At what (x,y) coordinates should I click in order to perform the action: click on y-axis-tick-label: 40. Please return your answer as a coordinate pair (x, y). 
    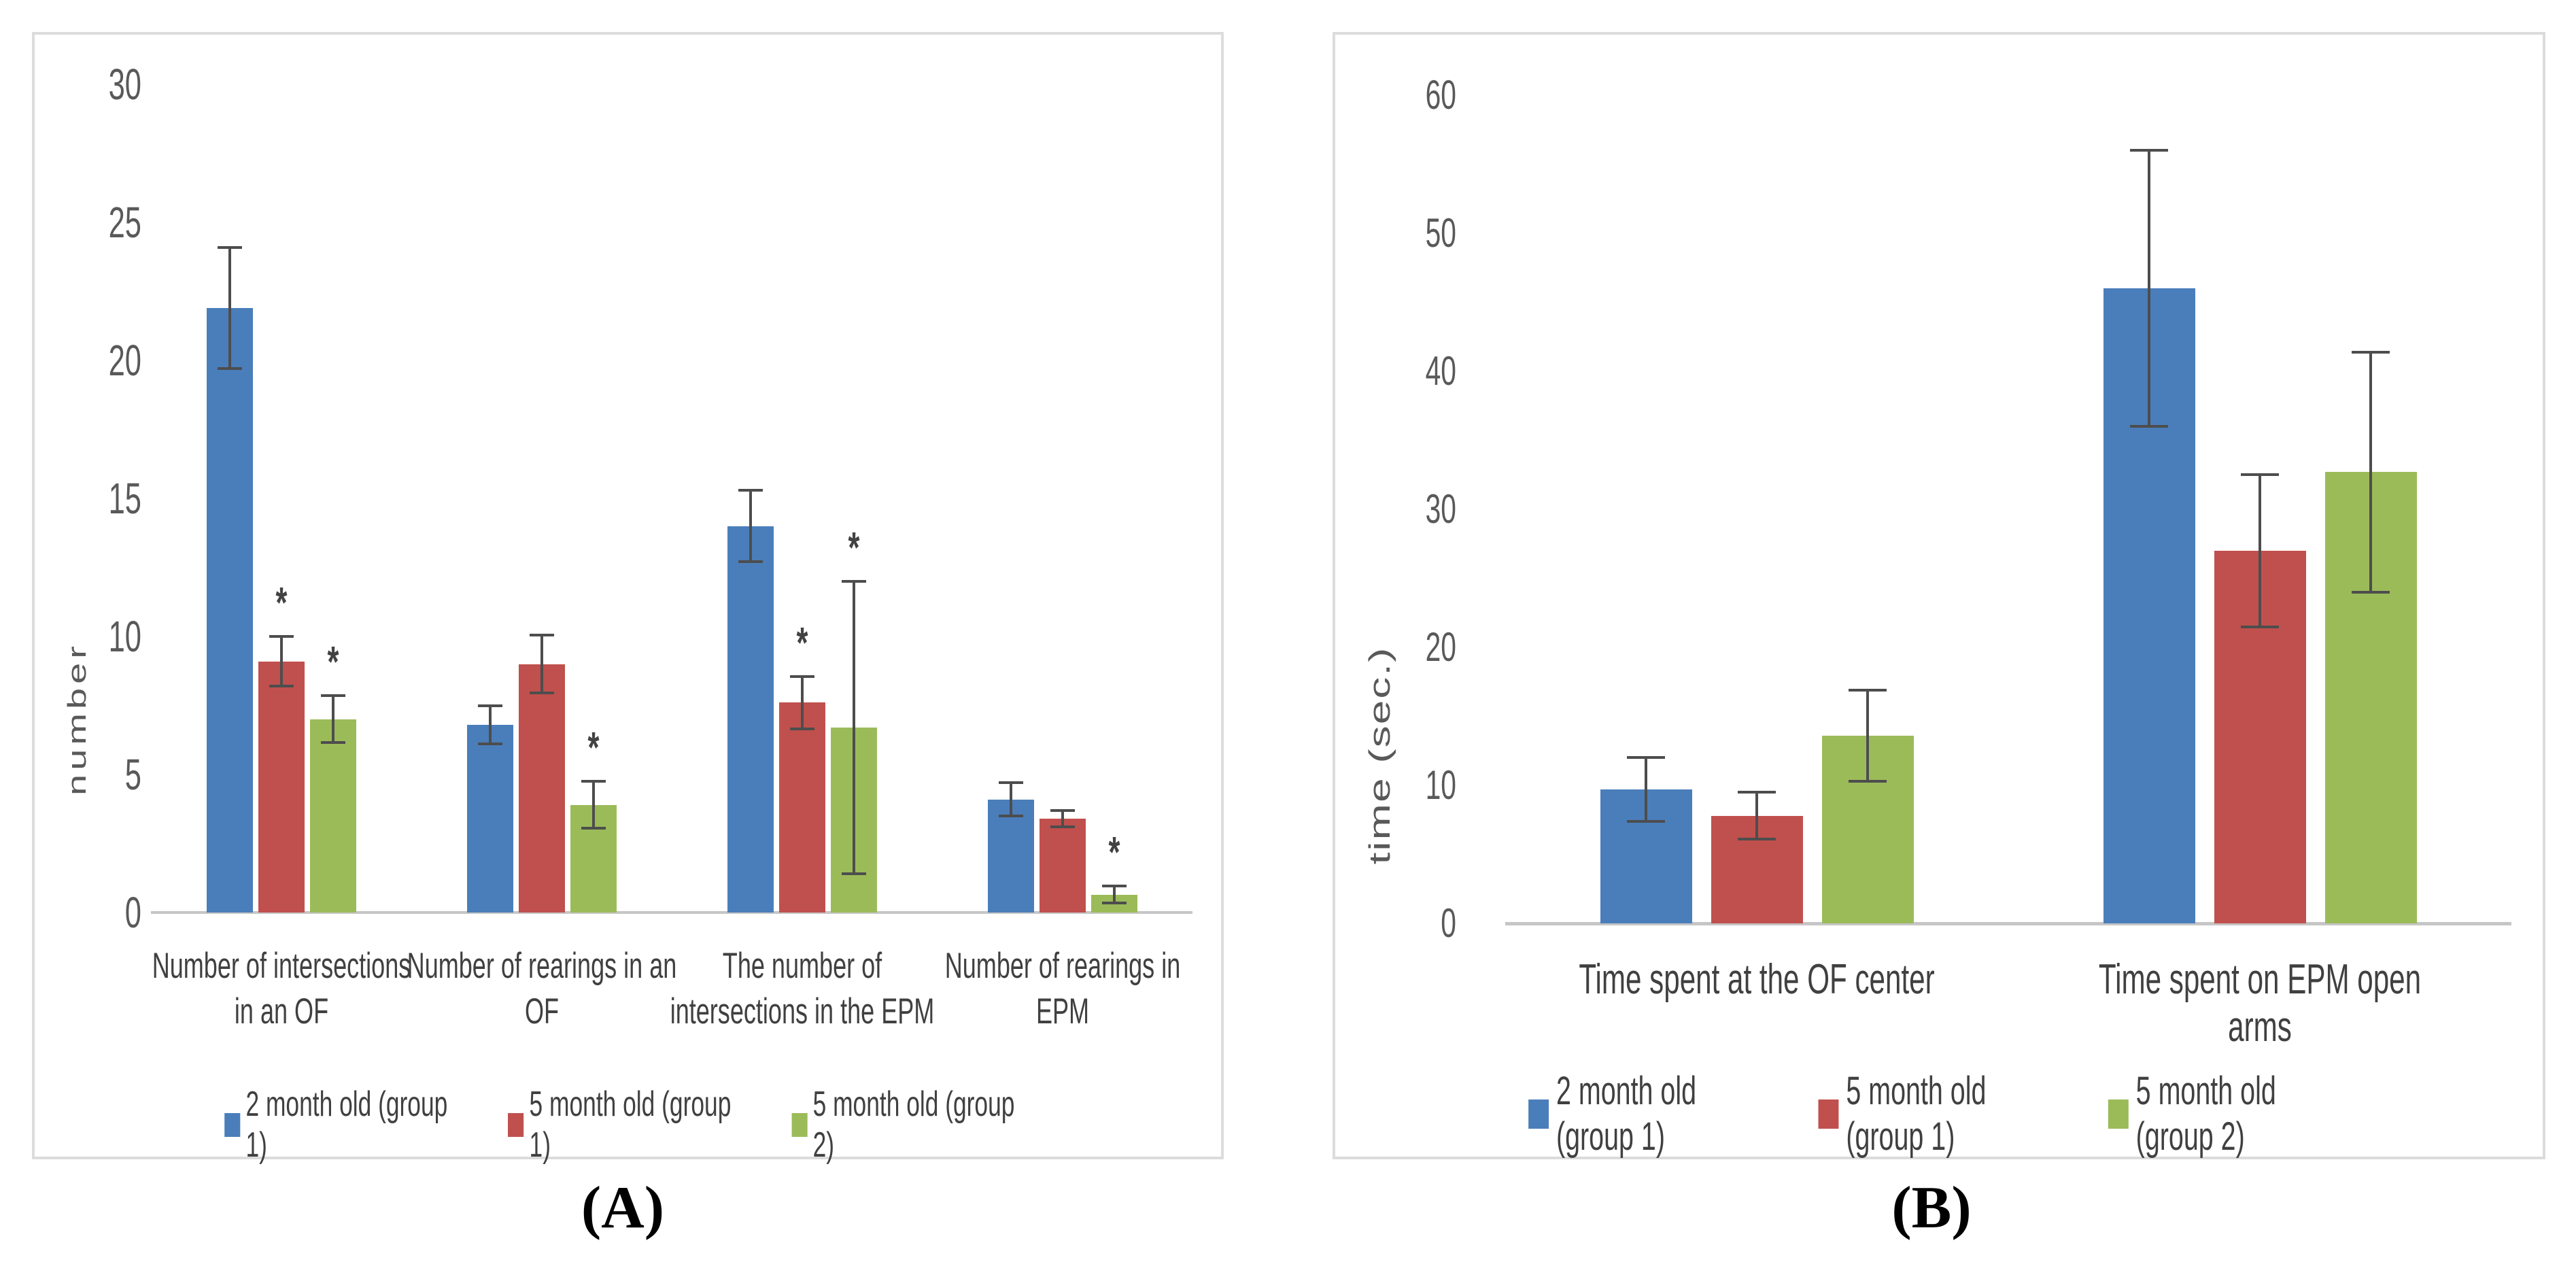
    Looking at the image, I should click on (1440, 371).